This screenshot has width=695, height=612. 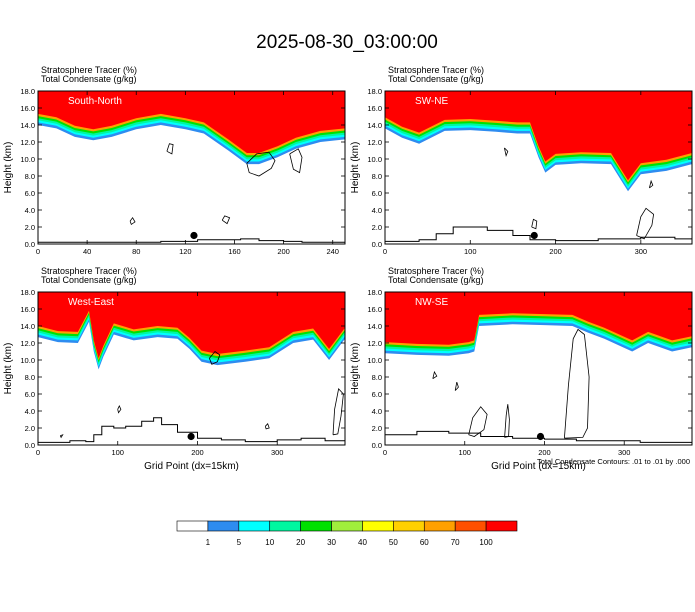 I want to click on panel-label: NW-SE, so click(x=431, y=302).